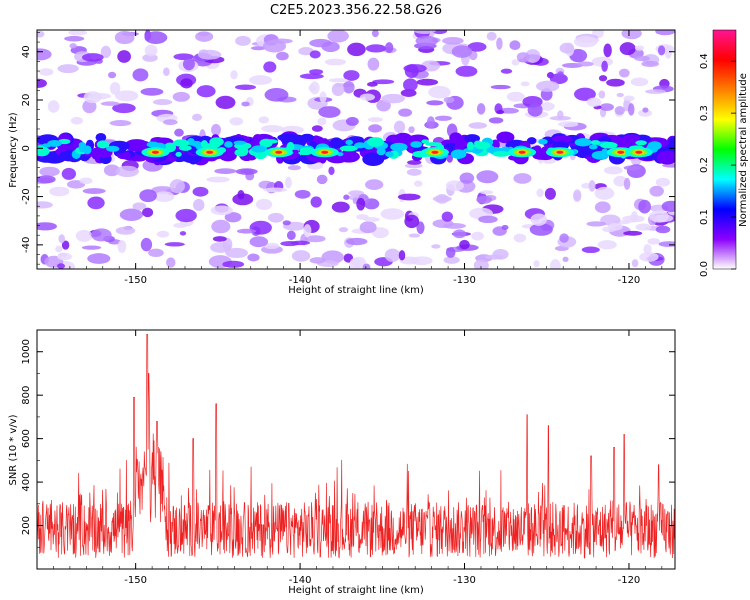 The image size is (750, 600). I want to click on snr-y-tick-label: 400, so click(26, 482).